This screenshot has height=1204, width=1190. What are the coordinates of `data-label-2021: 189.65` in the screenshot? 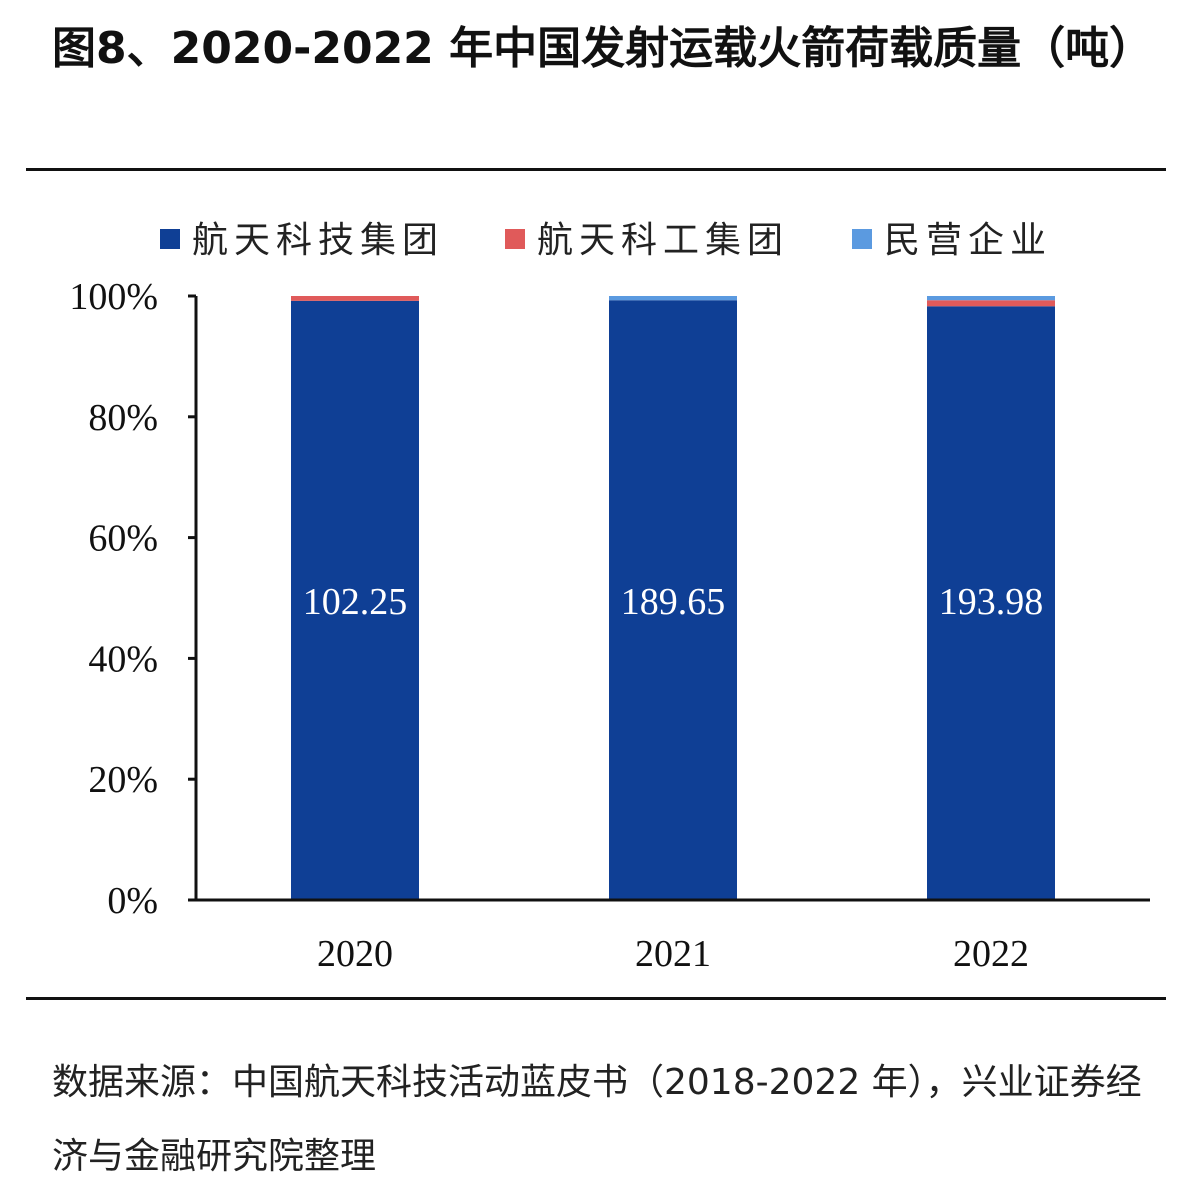 It's located at (673, 602).